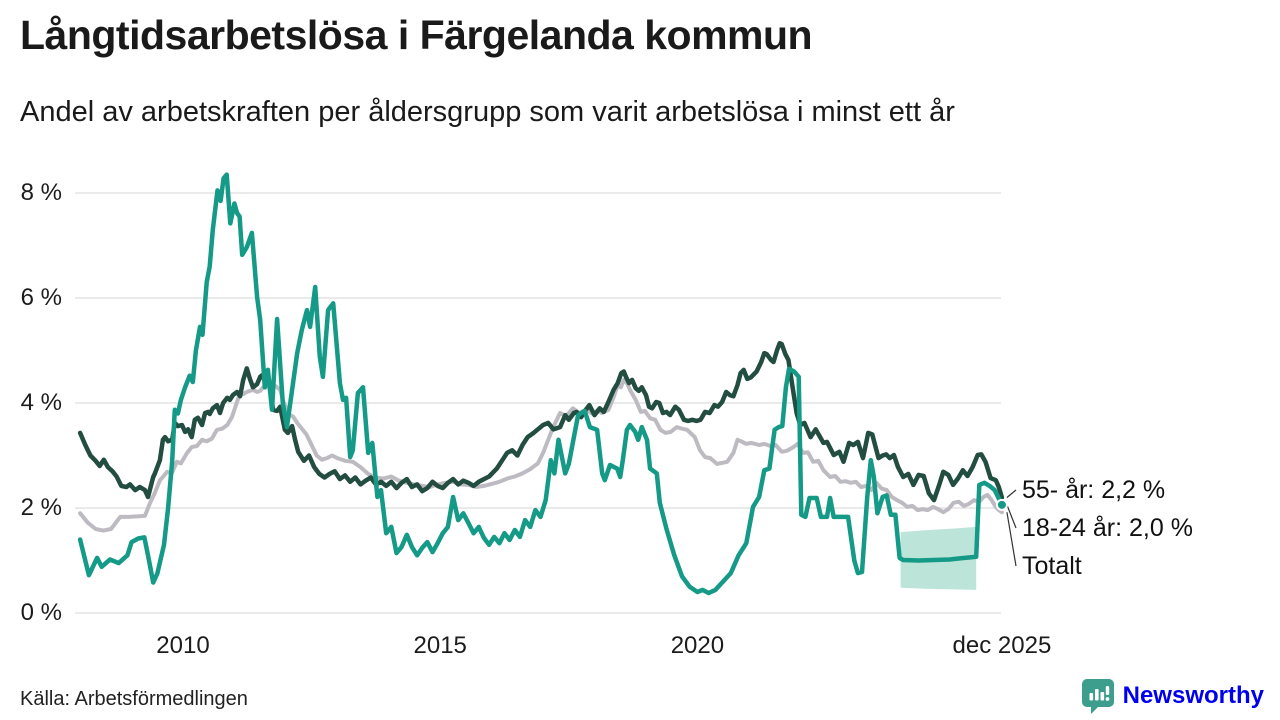 The image size is (1280, 720). What do you see at coordinates (697, 645) in the screenshot?
I see `x-axis-tick: 2020` at bounding box center [697, 645].